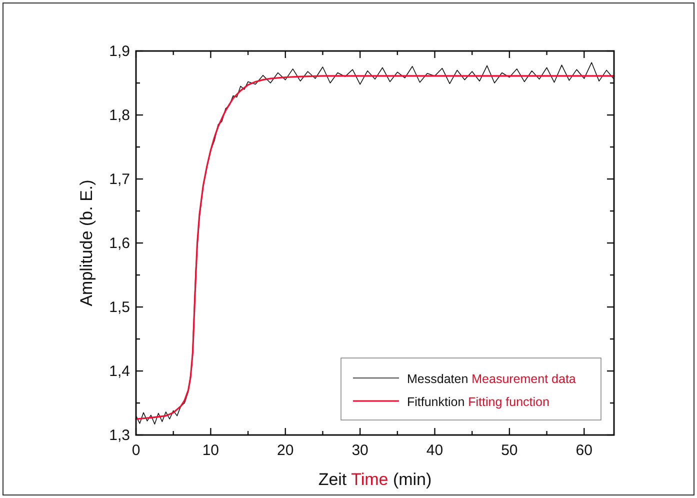 This screenshot has height=498, width=697. What do you see at coordinates (491, 379) in the screenshot?
I see `legend-label: Messdaten Measurement data` at bounding box center [491, 379].